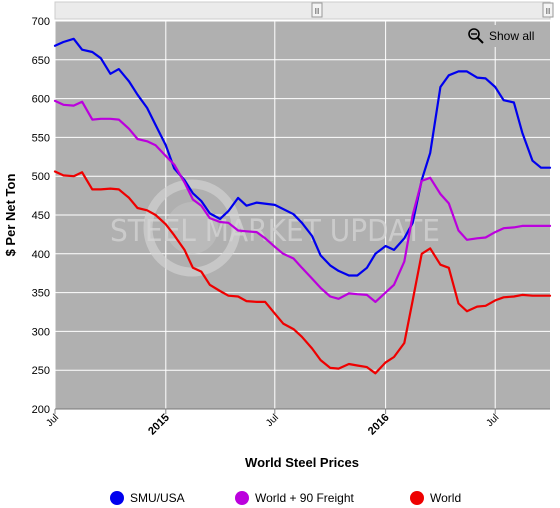 The width and height of the screenshot is (560, 508). Describe the element at coordinates (302, 462) in the screenshot. I see `x-axis-title: World Steel Prices` at that location.